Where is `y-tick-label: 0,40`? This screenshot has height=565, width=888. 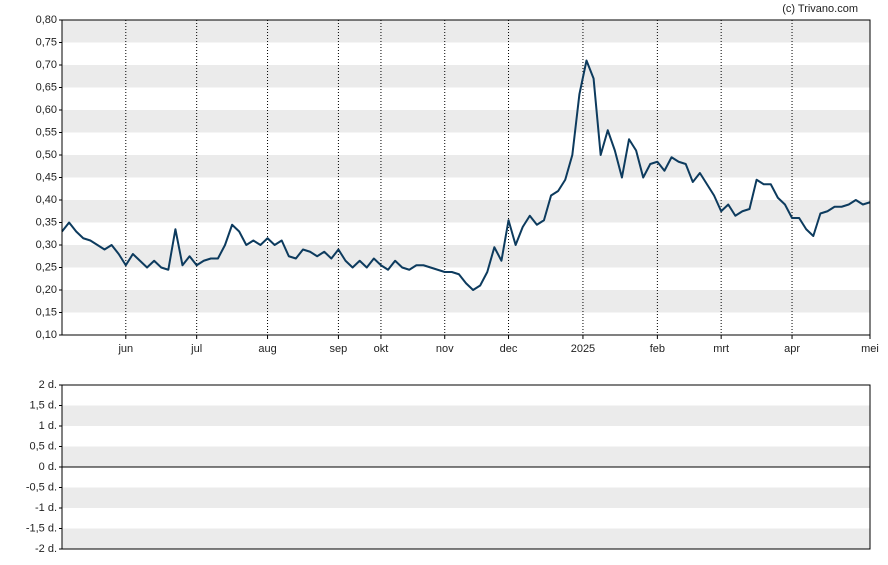
y-tick-label: 0,40 is located at coordinates (46, 200).